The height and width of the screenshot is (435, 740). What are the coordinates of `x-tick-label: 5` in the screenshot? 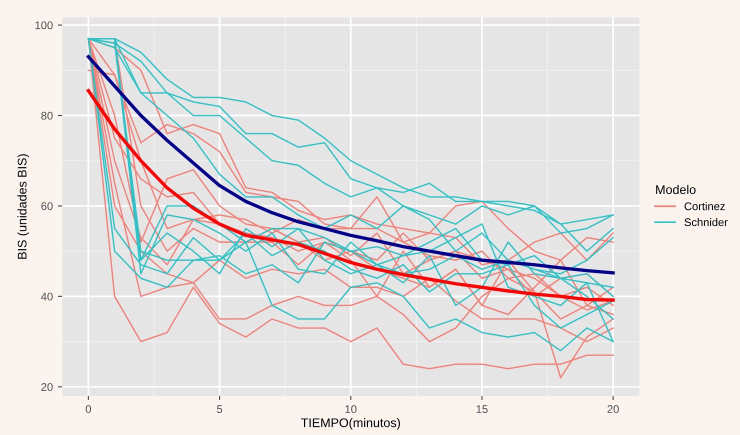 It's located at (219, 409).